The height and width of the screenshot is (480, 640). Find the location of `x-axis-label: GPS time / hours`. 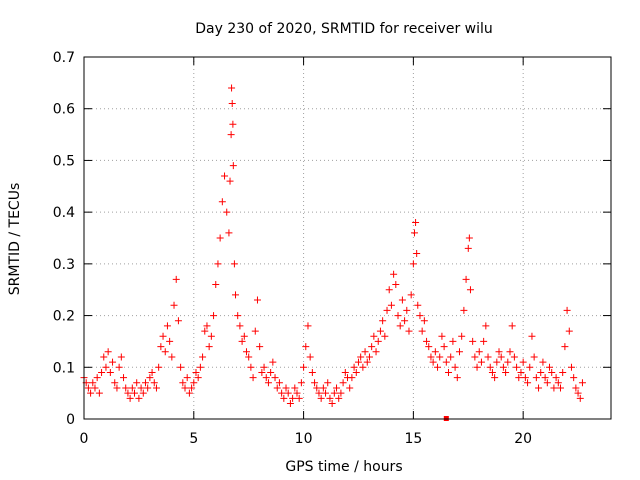

x-axis-label: GPS time / hours is located at coordinates (343, 467).